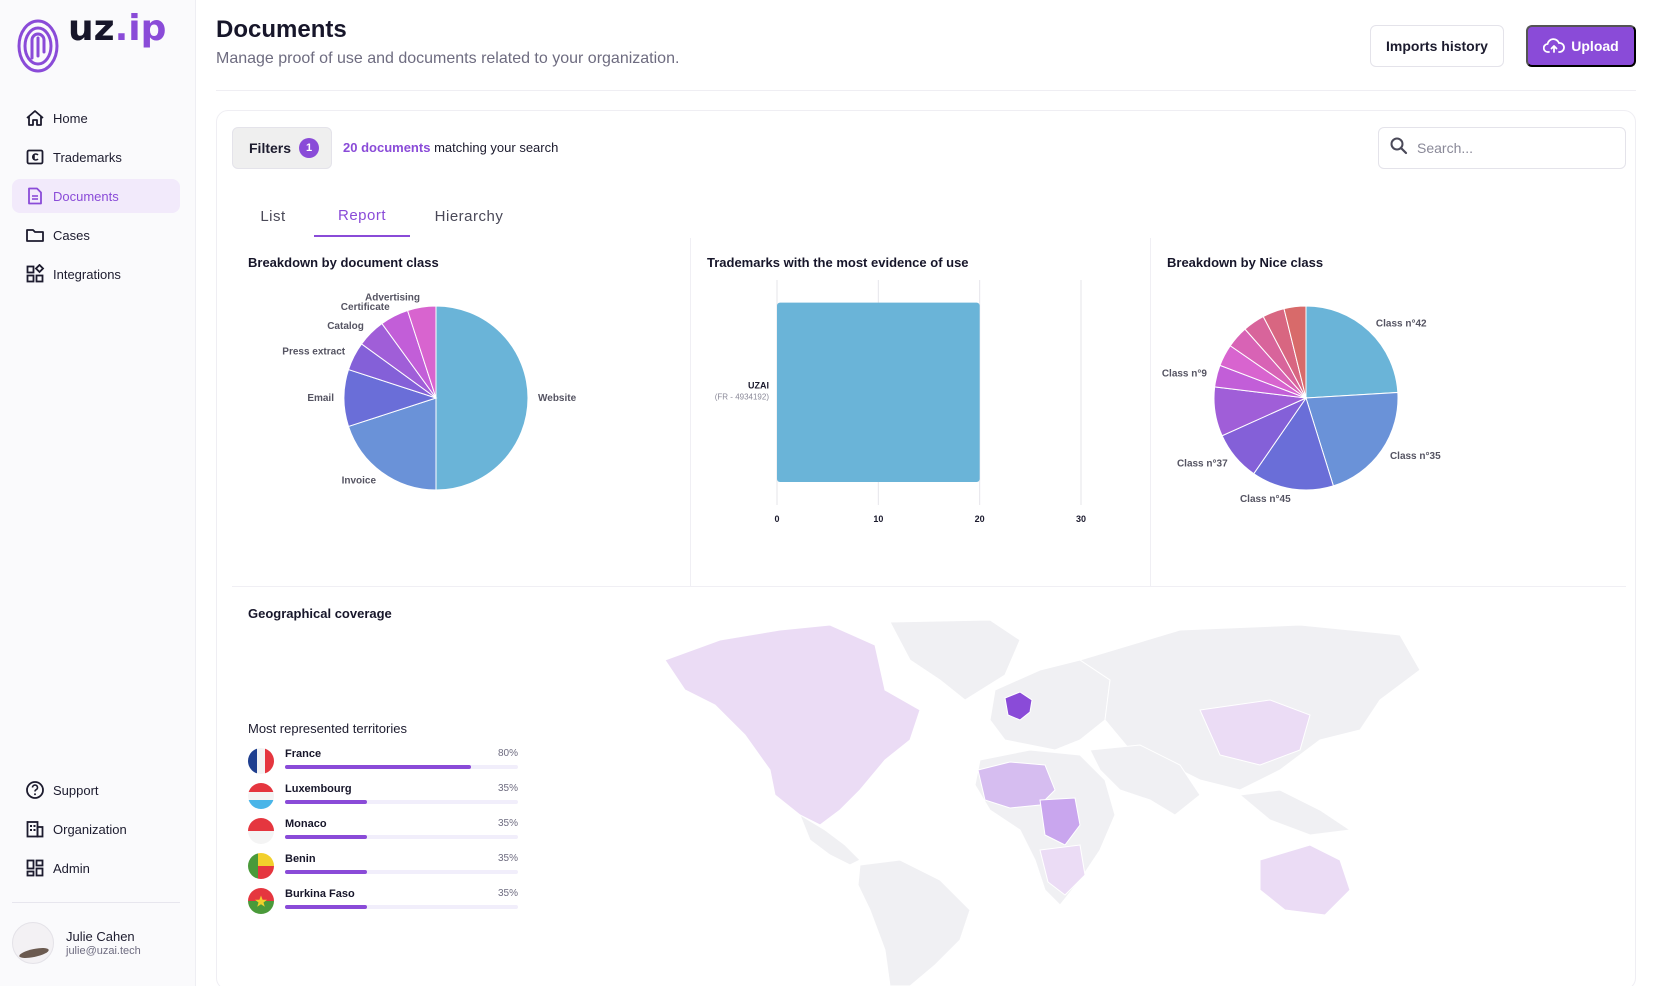  Describe the element at coordinates (343, 262) in the screenshot. I see `doc-class-chart-title: Breakdown by document class` at that location.